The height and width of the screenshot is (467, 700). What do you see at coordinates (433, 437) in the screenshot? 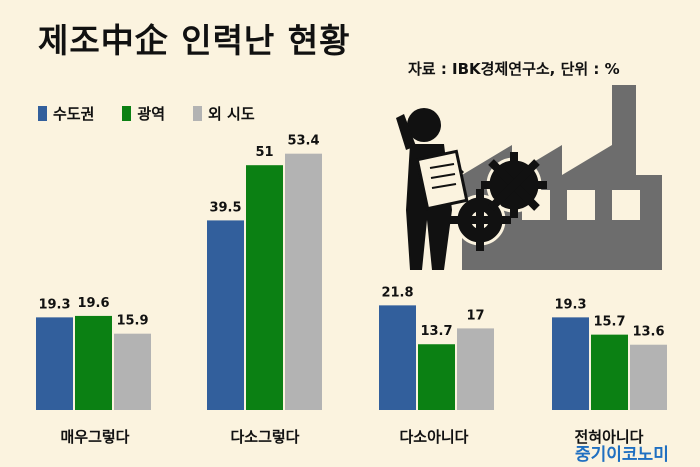
I see `category-label: 다소아니다` at bounding box center [433, 437].